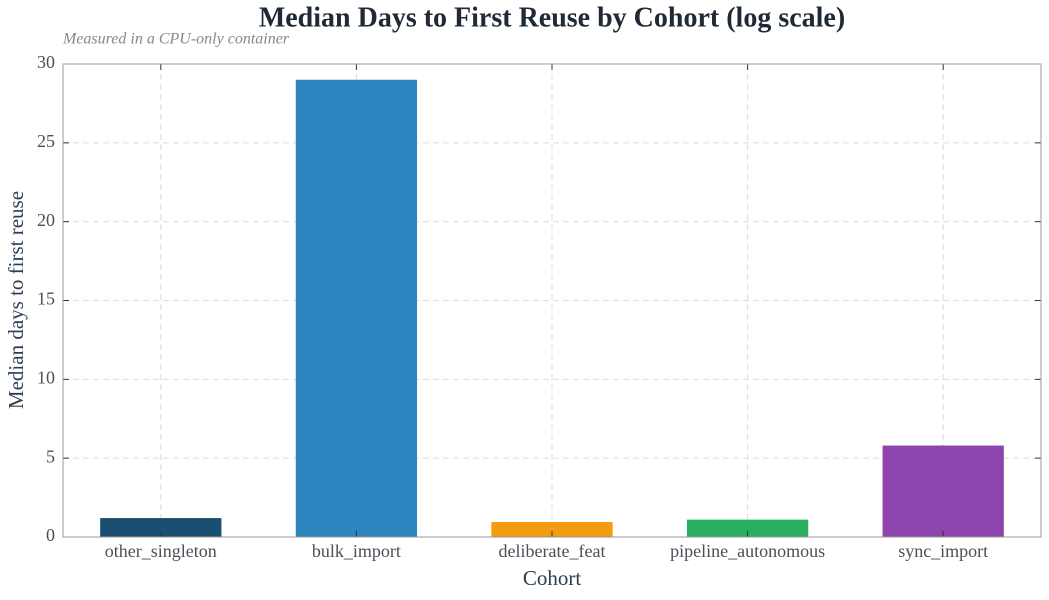  Describe the element at coordinates (552, 551) in the screenshot. I see `x-tick-label: deliberate_feat` at that location.